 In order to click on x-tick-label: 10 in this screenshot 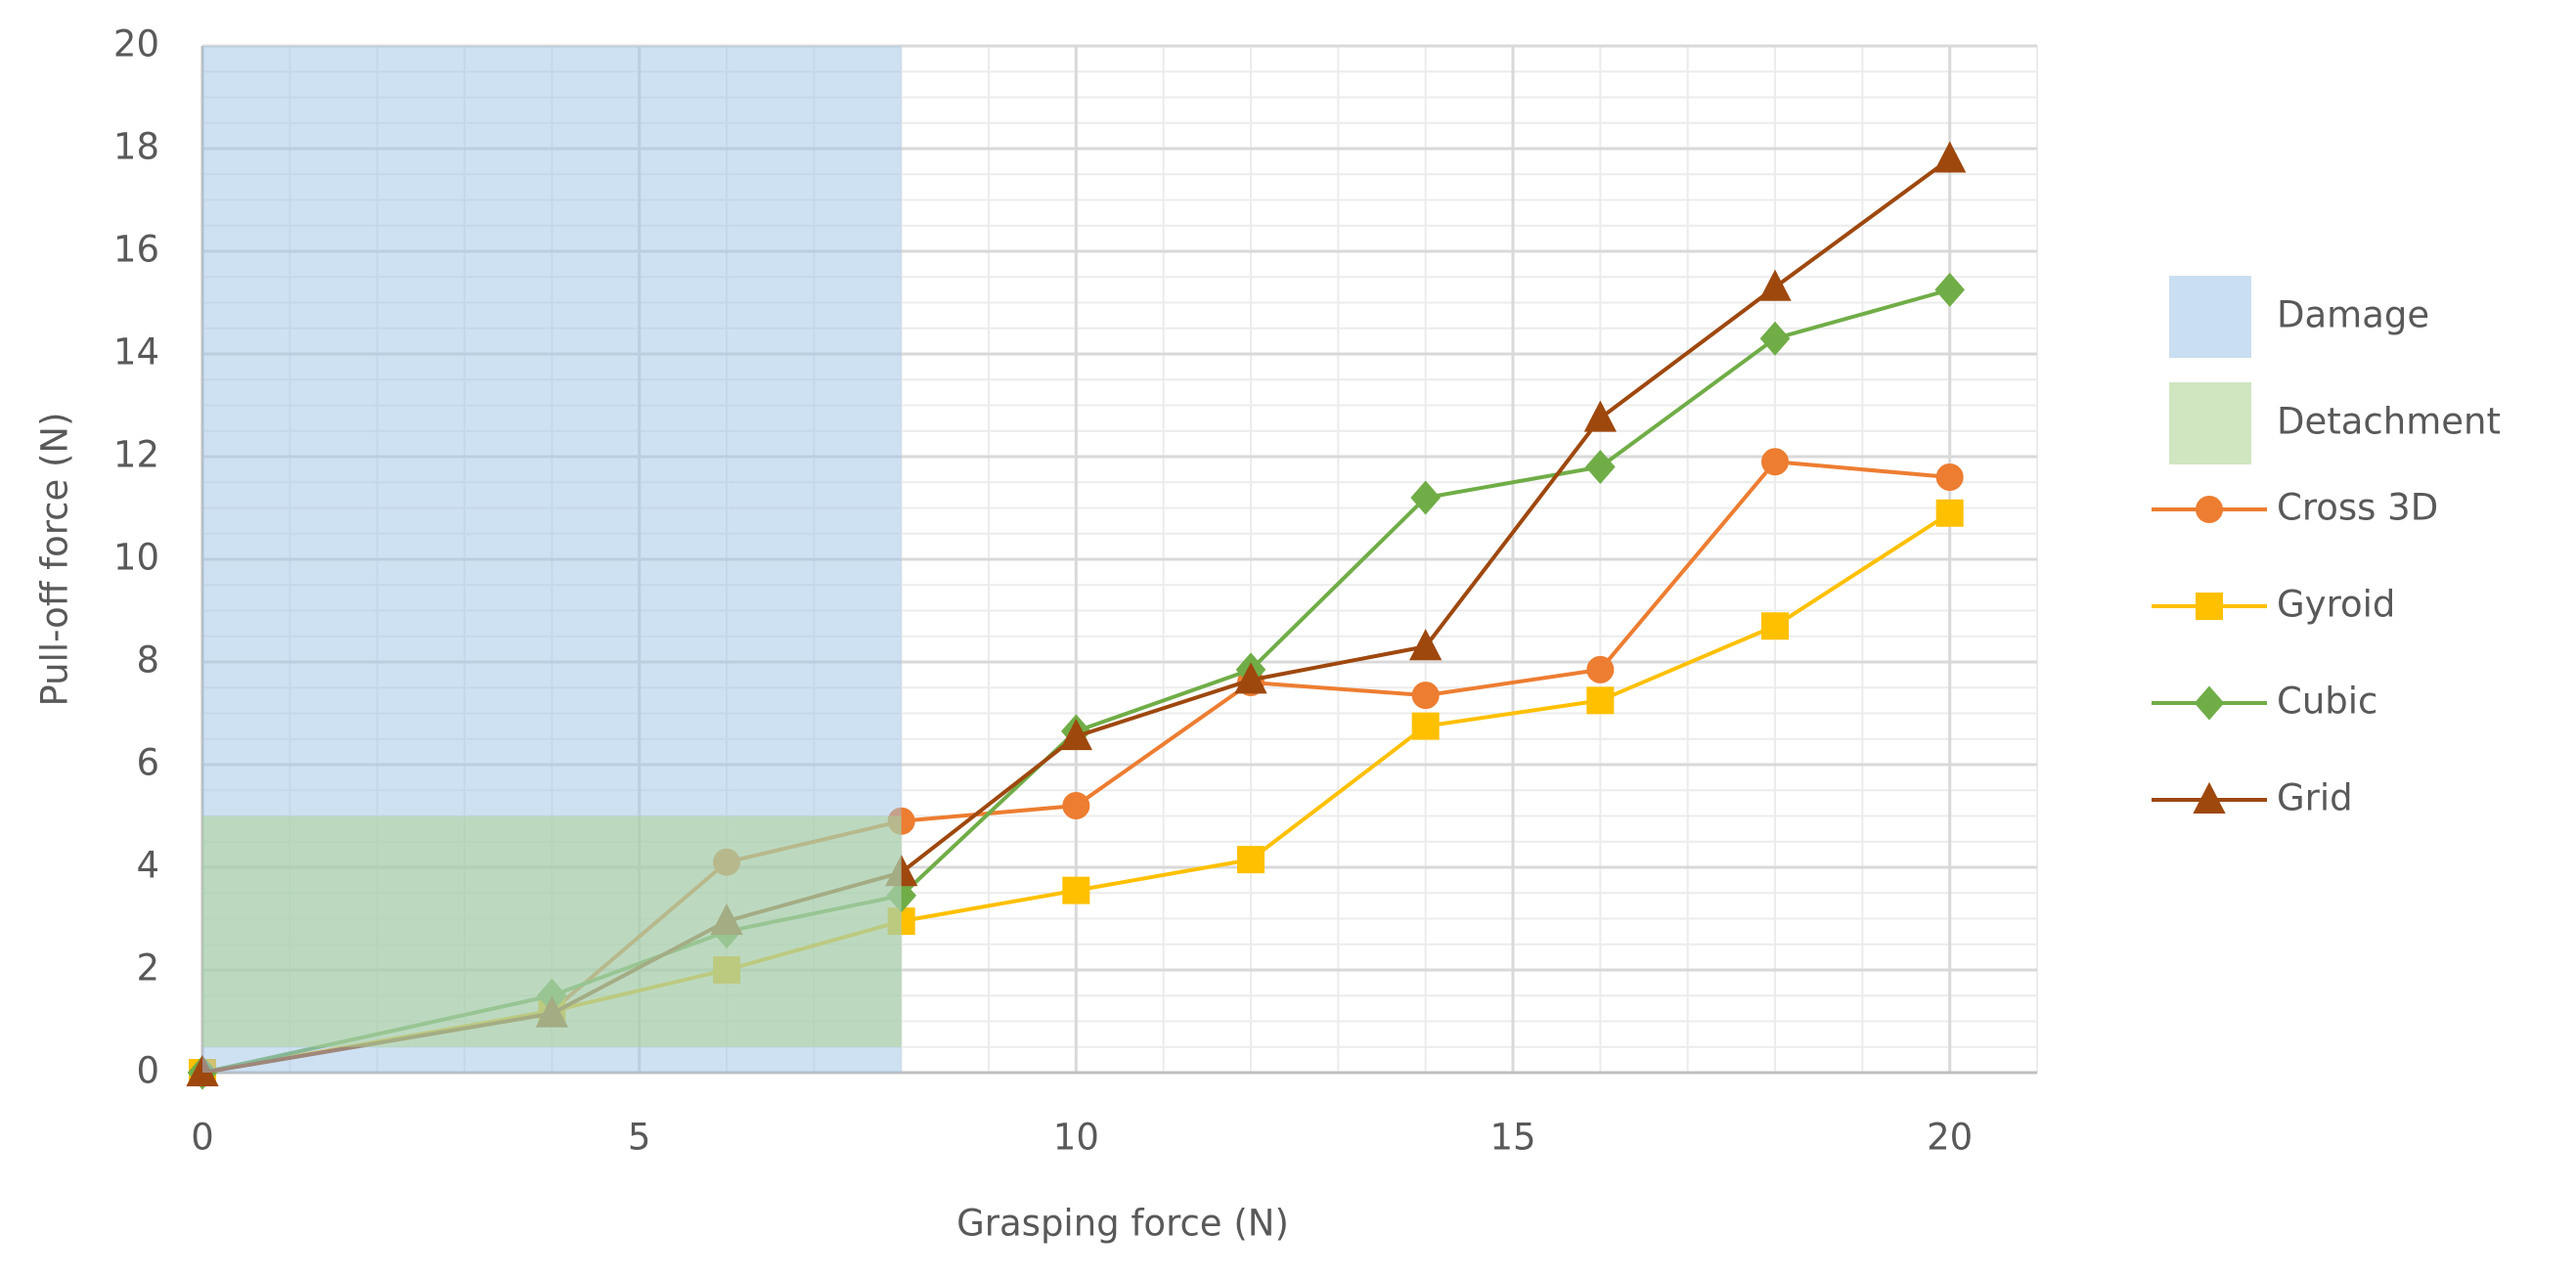, I will do `click(1076, 1138)`.